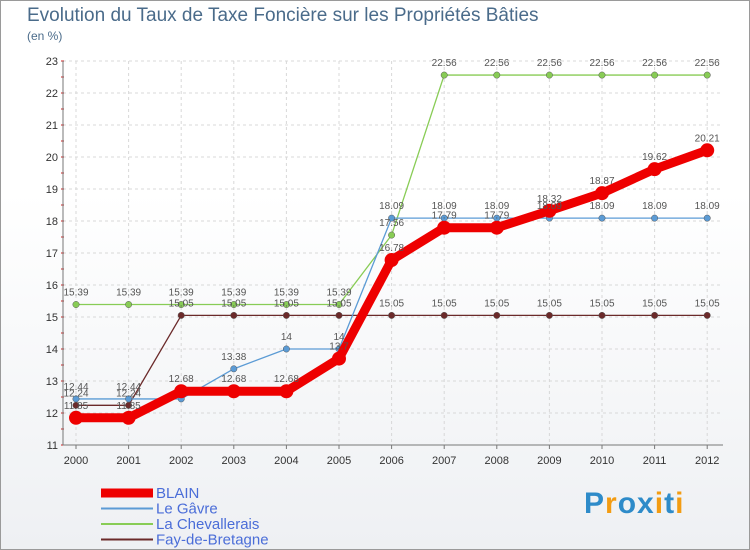 The height and width of the screenshot is (550, 750). What do you see at coordinates (129, 304) in the screenshot?
I see `point-la-chevallerais-2001` at bounding box center [129, 304].